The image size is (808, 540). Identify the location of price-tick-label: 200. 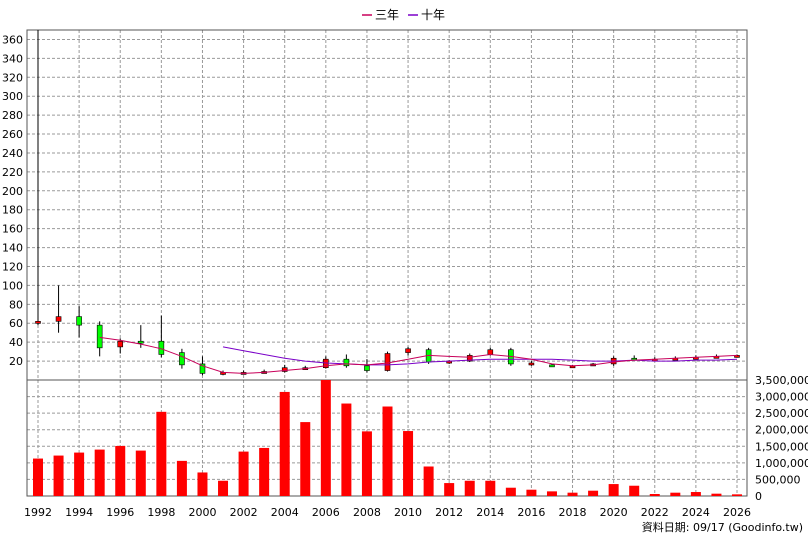
(12, 191).